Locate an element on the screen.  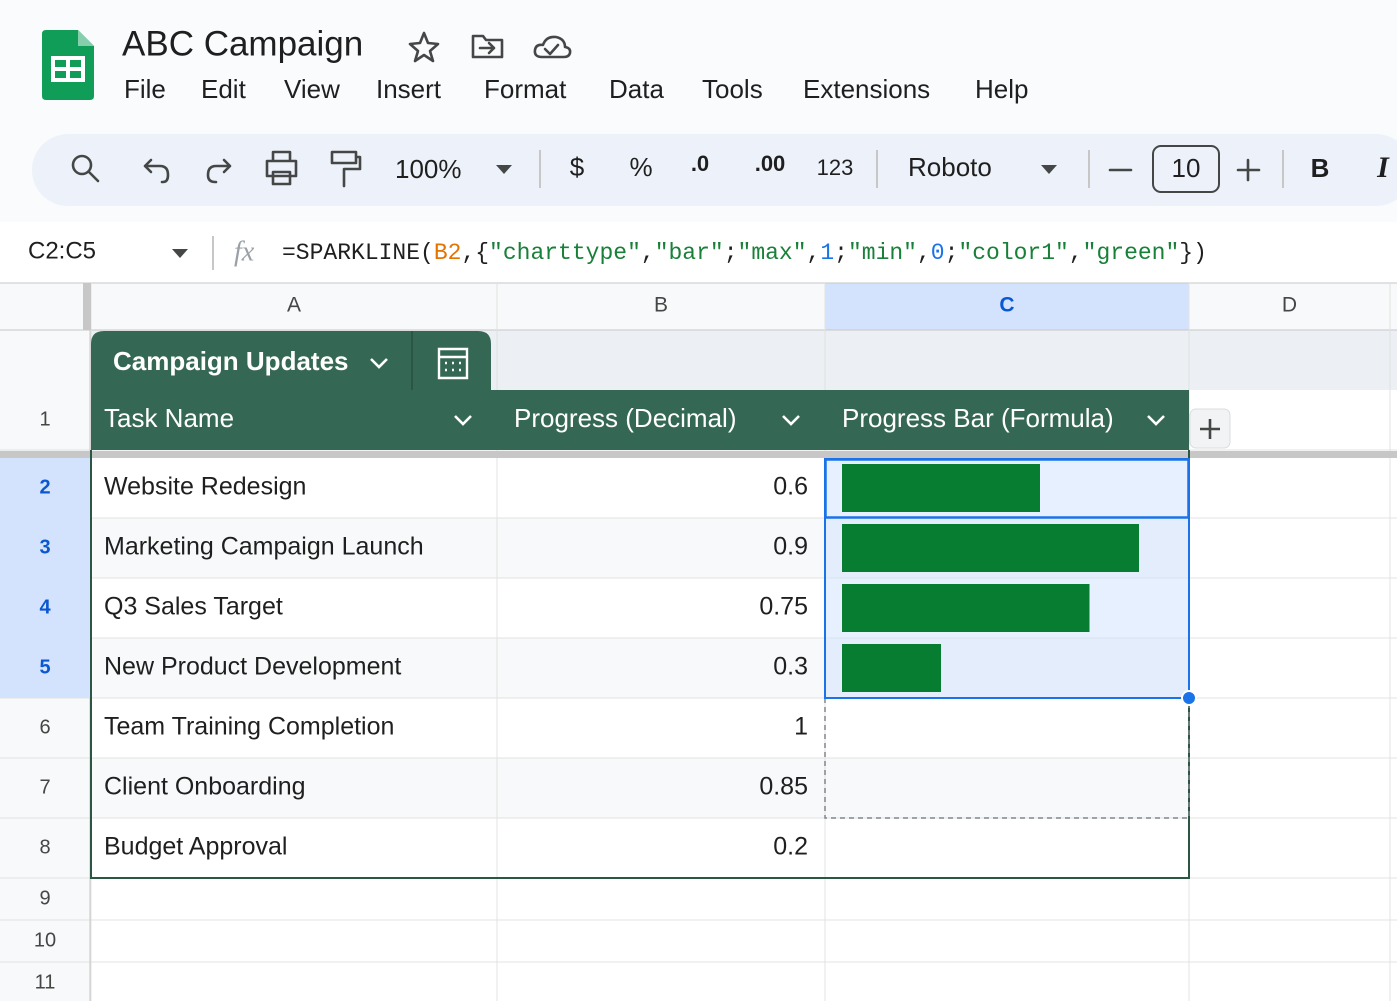
table-header: Progress (Decimal) is located at coordinates (625, 418).